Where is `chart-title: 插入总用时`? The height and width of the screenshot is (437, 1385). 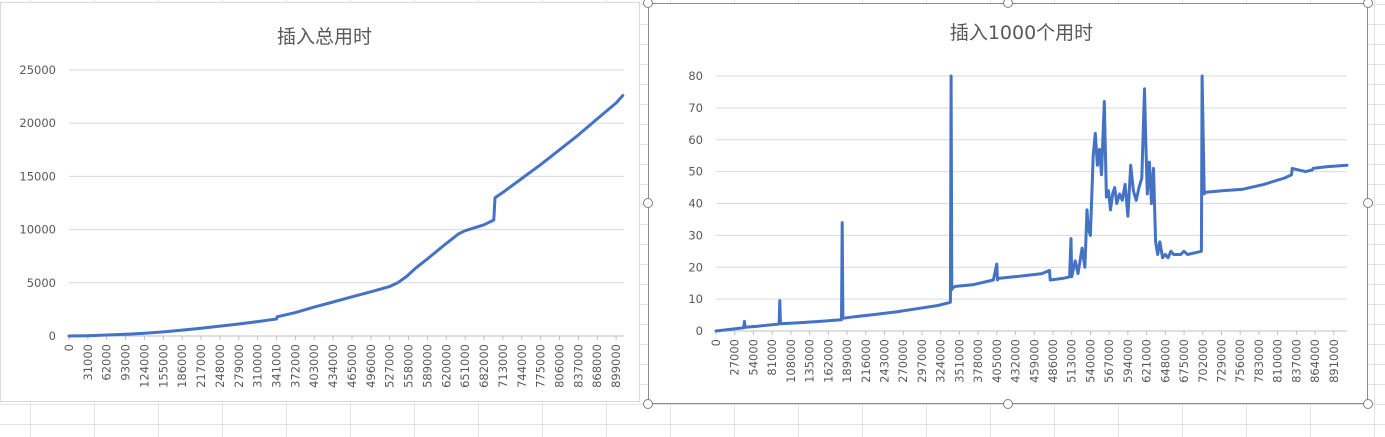
chart-title: 插入总用时 is located at coordinates (324, 37).